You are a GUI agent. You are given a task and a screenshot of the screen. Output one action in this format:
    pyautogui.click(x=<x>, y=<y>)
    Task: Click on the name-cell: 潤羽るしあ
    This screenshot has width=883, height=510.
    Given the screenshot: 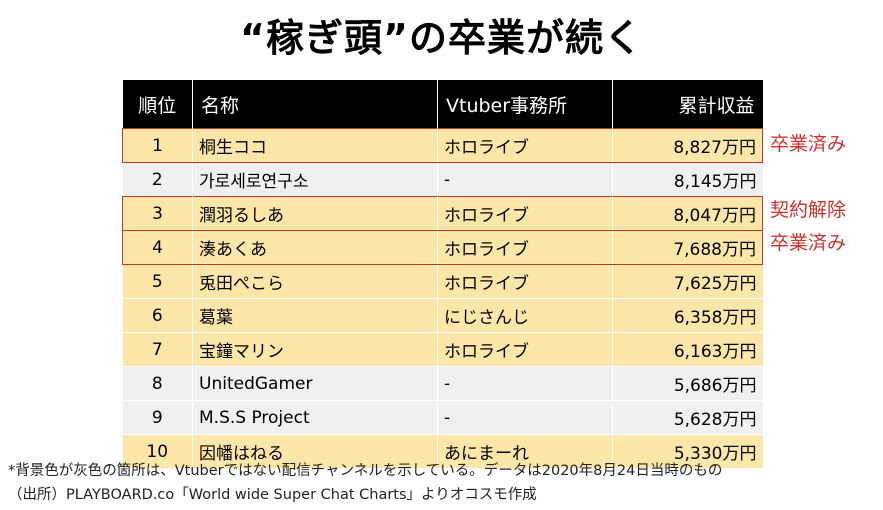 What is the action you would take?
    pyautogui.click(x=315, y=213)
    